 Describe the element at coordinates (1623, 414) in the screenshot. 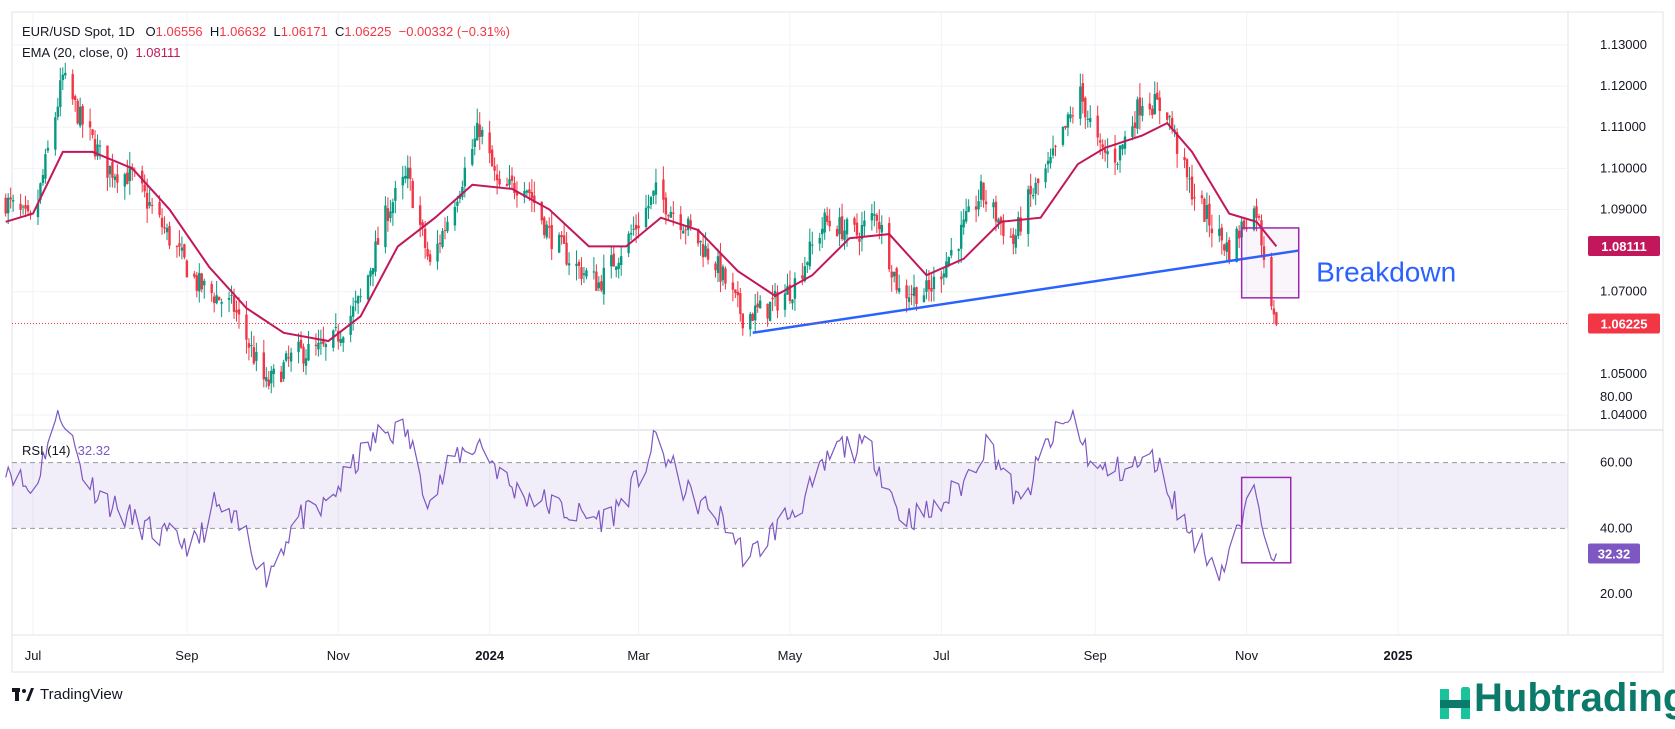

I see `price-tick-label: 1.04000` at that location.